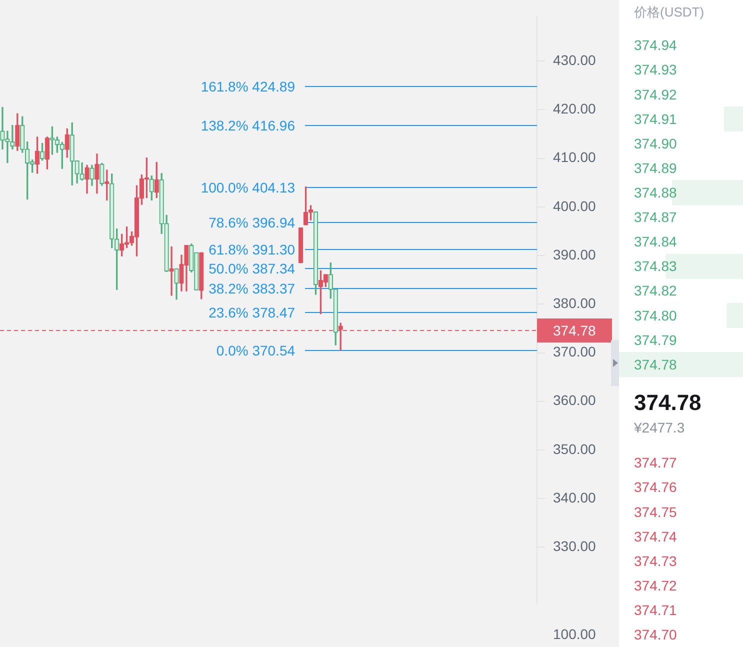 This screenshot has height=647, width=743. I want to click on y-tick-label: 430.00, so click(574, 60).